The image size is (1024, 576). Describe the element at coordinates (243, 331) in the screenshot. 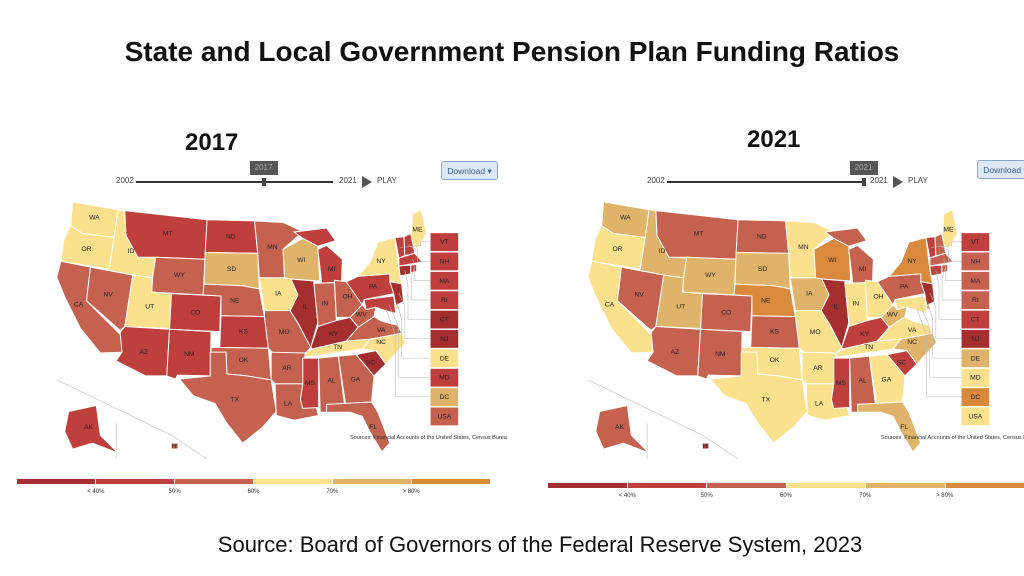

I see `state-label-ks: KS` at that location.